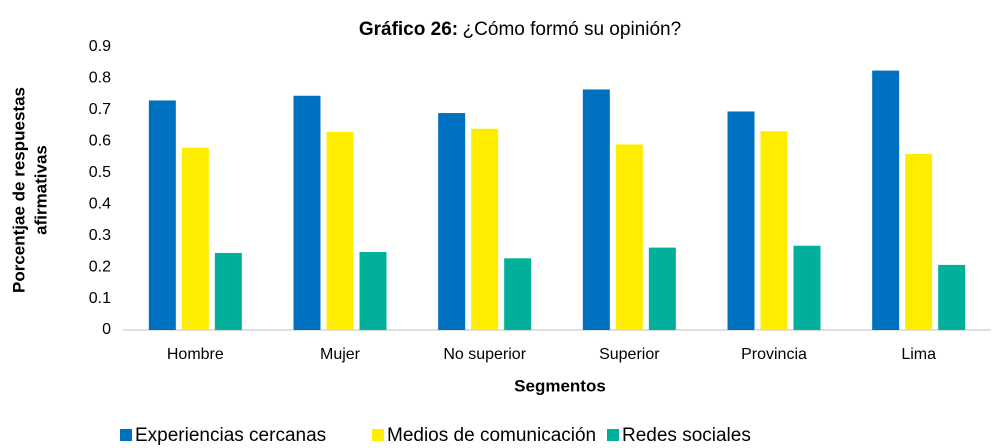  What do you see at coordinates (195, 354) in the screenshot?
I see `x-tick-label: Hombre` at bounding box center [195, 354].